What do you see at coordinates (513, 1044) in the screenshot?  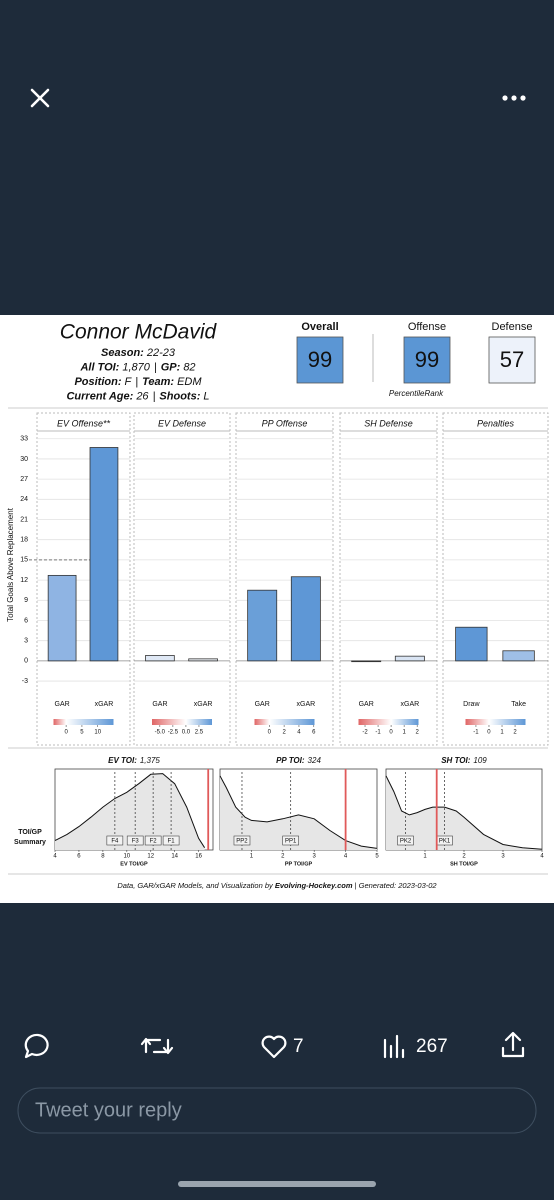 I see `share-button` at bounding box center [513, 1044].